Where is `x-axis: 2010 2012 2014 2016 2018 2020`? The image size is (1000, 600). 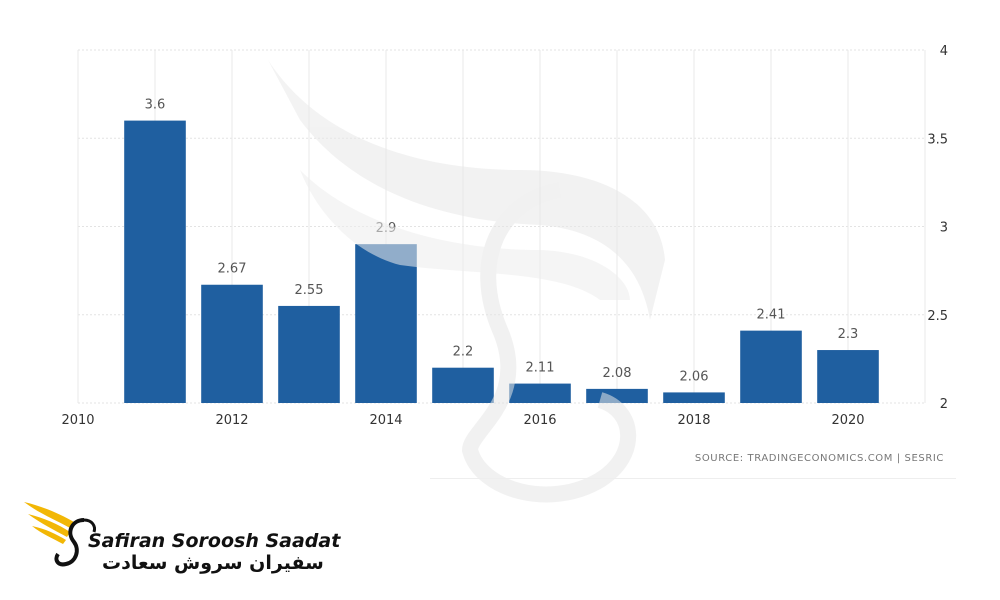 x-axis: 2010 2012 2014 2016 2018 2020 is located at coordinates (462, 420).